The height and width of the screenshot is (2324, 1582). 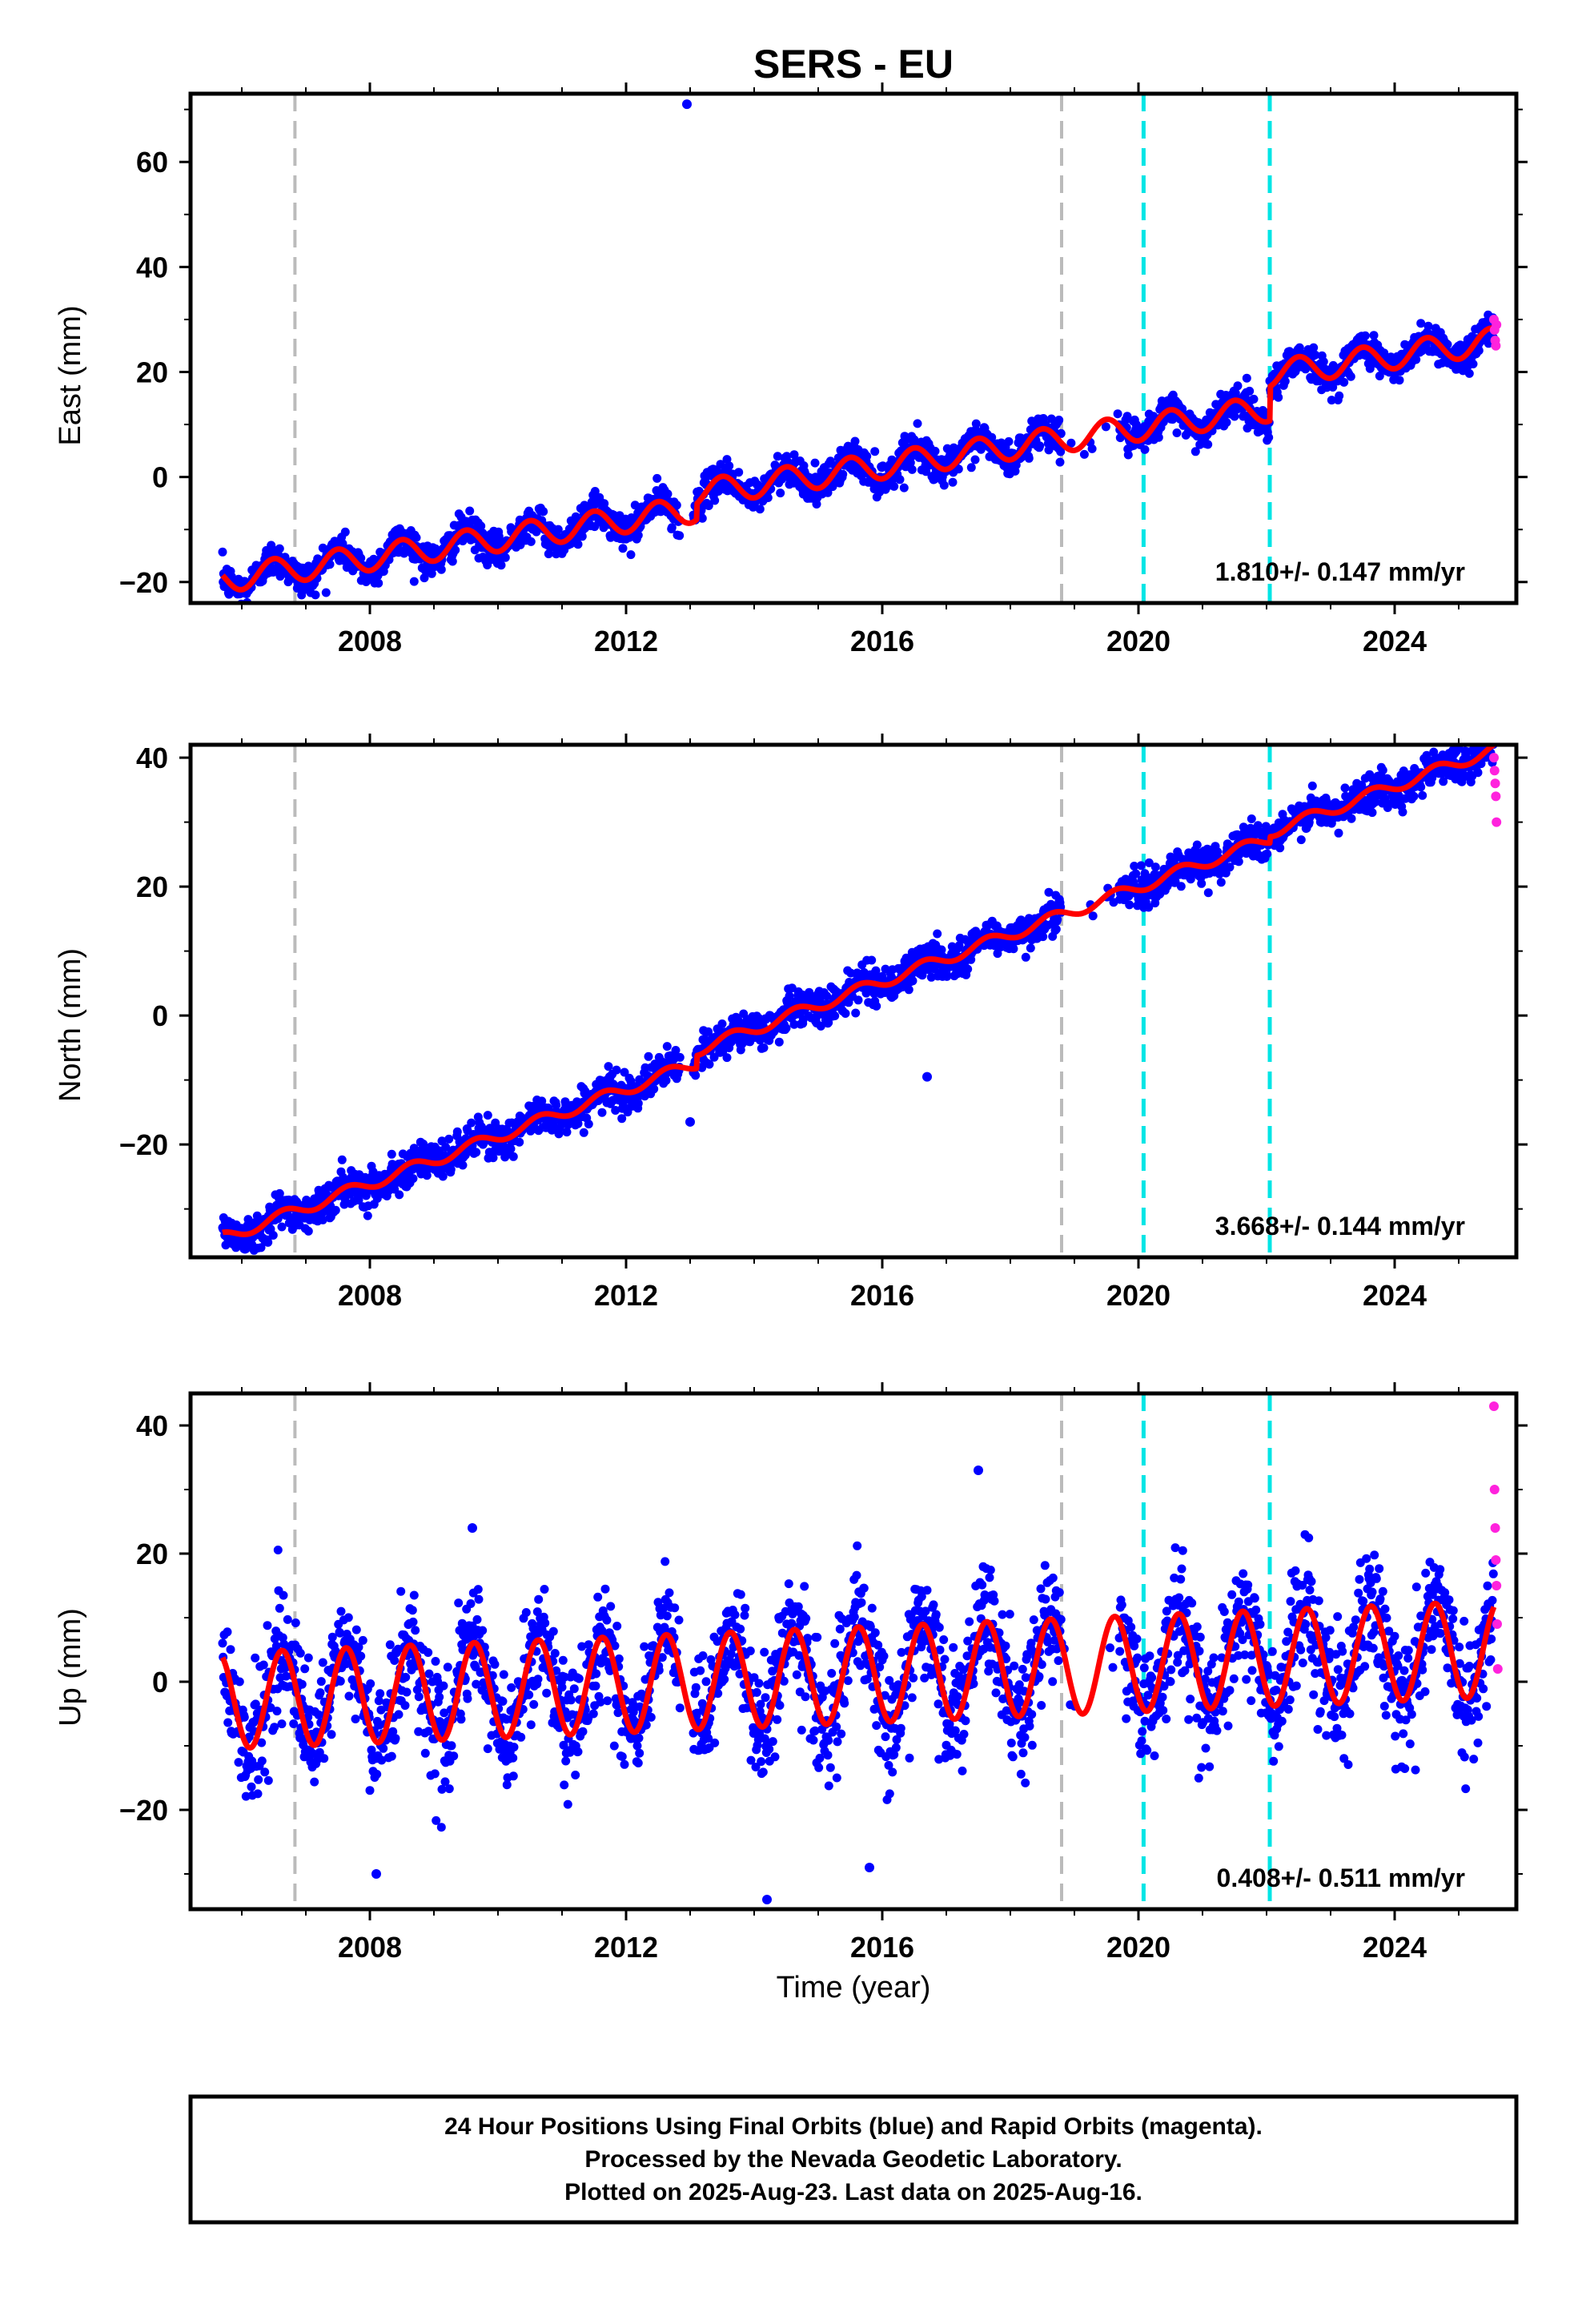 I want to click on east-y-tick-label: 0, so click(x=160, y=477).